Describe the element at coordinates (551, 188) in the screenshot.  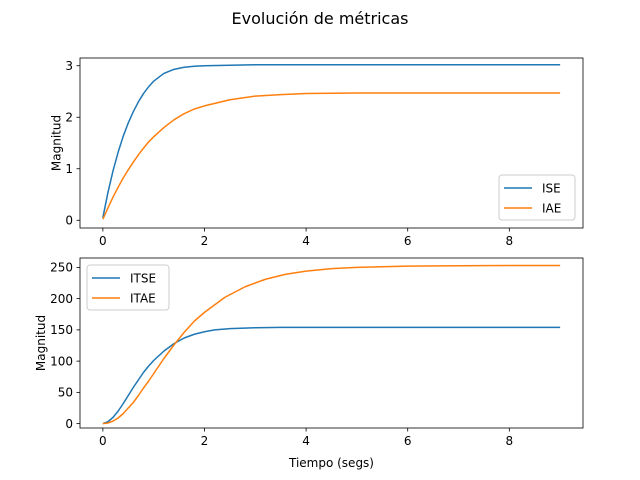
I see `legend-label-ise: ISE` at that location.